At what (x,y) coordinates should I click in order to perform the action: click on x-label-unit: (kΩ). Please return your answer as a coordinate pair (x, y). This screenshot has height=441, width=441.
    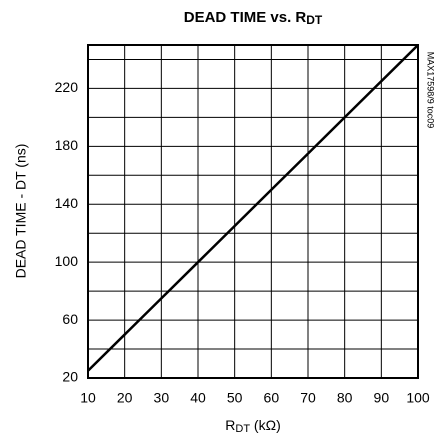
    Looking at the image, I should click on (265, 425).